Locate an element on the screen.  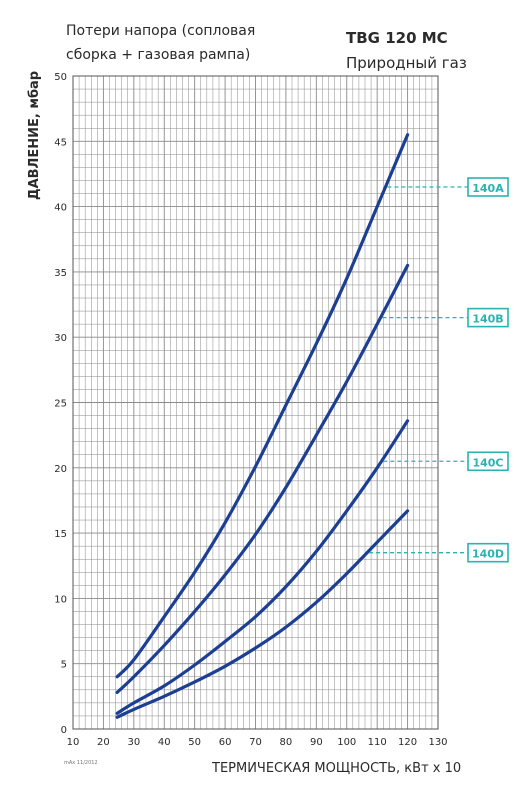
x-tick-label: 70 is located at coordinates (255, 742).